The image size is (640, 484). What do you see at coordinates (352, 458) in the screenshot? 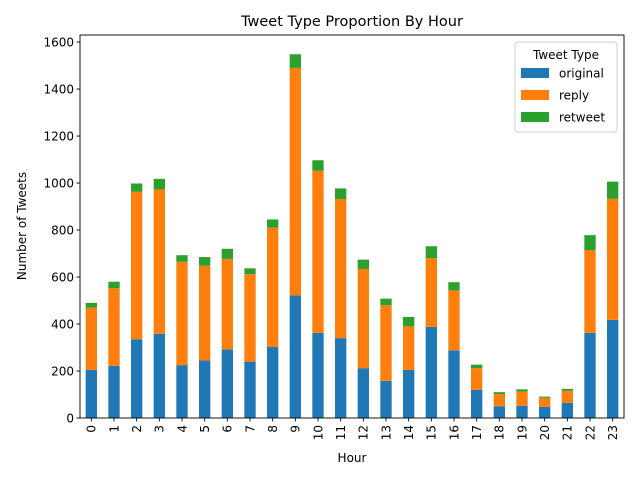
I see `x-axis-label: Hour` at bounding box center [352, 458].